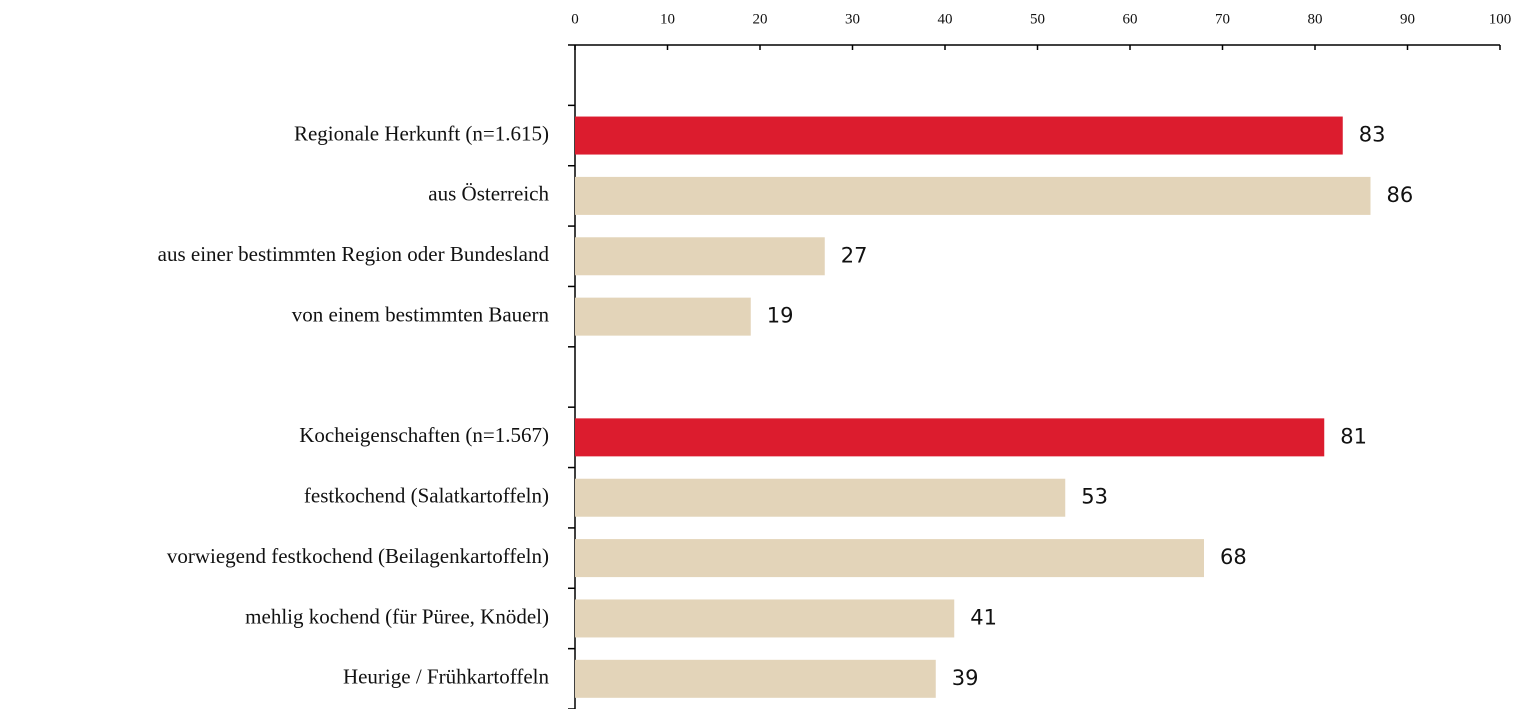  I want to click on value-label: 83, so click(1372, 135).